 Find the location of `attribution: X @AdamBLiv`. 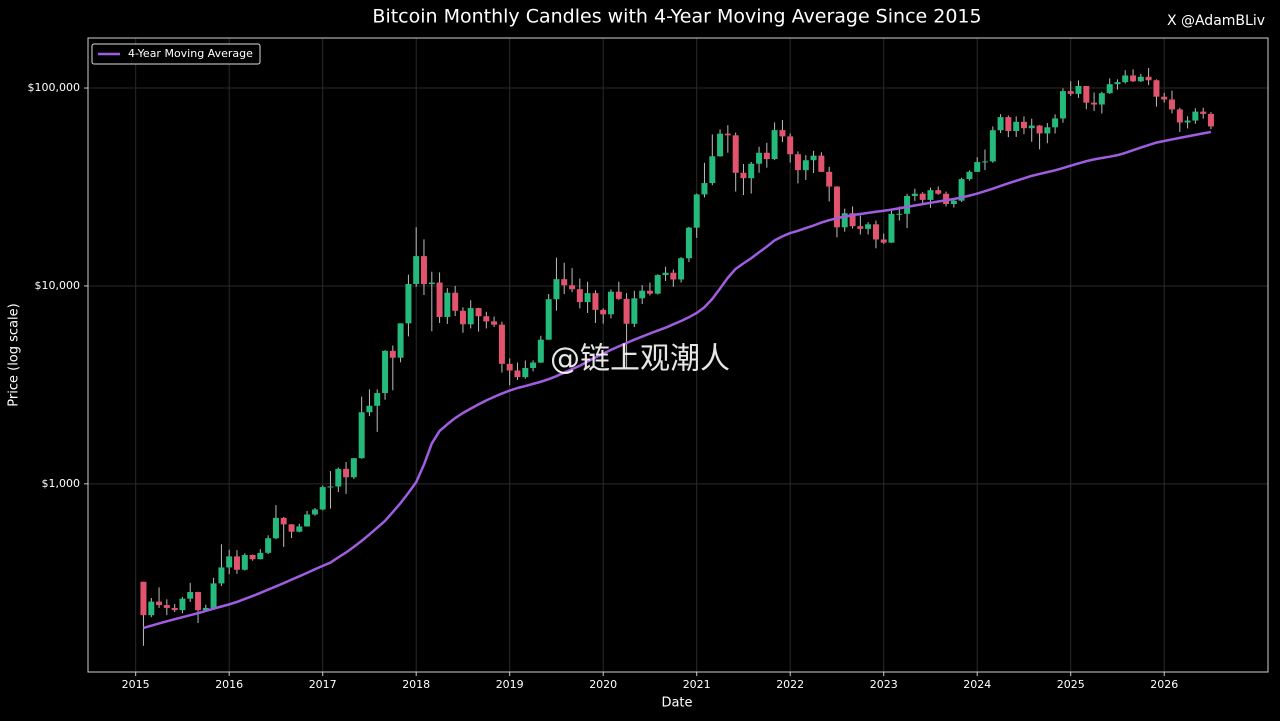

attribution: X @AdamBLiv is located at coordinates (1216, 21).